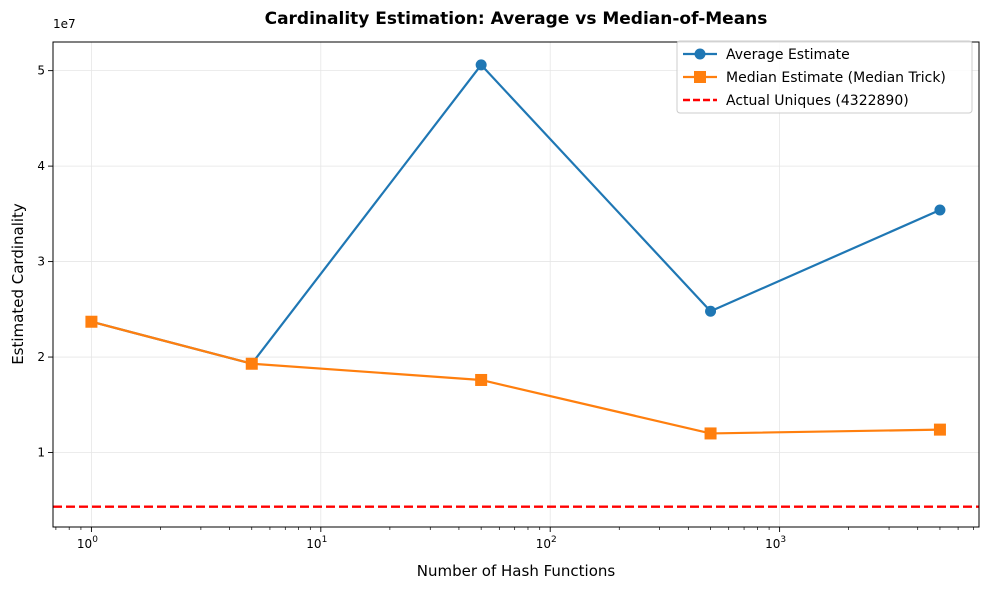  Describe the element at coordinates (700, 54) in the screenshot. I see `legend-marker-circle` at that location.